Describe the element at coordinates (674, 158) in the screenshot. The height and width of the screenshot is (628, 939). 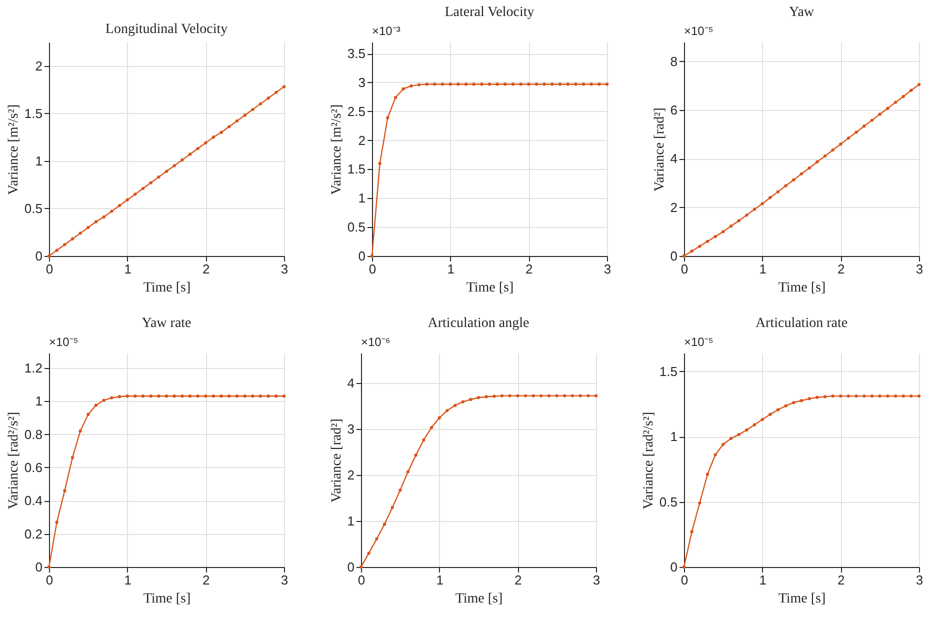
I see `y-tick-label: 4` at that location.